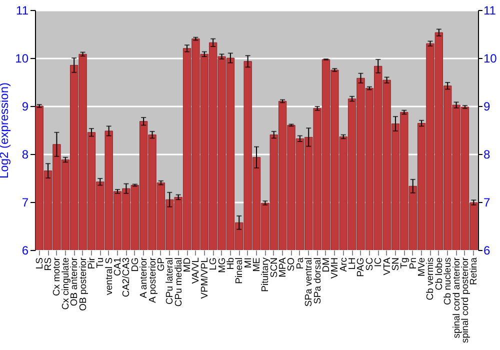  I want to click on x-tick-label: SC, so click(370, 264).